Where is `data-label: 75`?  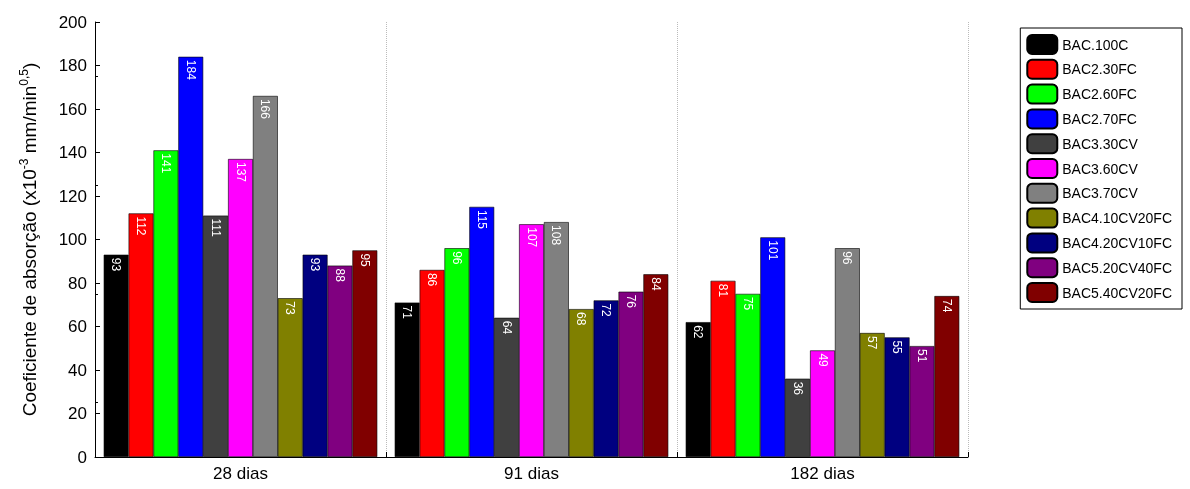
data-label: 75 is located at coordinates (747, 303).